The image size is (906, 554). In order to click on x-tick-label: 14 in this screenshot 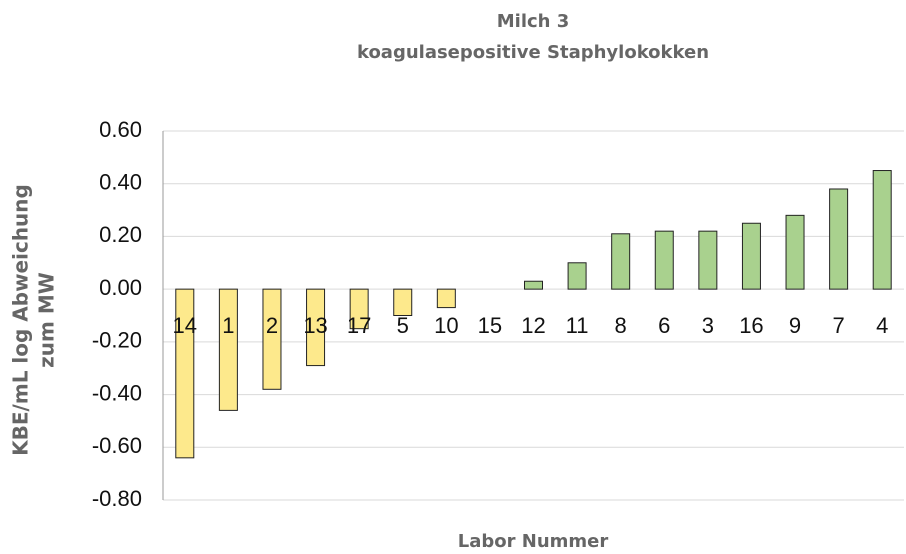, I will do `click(185, 325)`.